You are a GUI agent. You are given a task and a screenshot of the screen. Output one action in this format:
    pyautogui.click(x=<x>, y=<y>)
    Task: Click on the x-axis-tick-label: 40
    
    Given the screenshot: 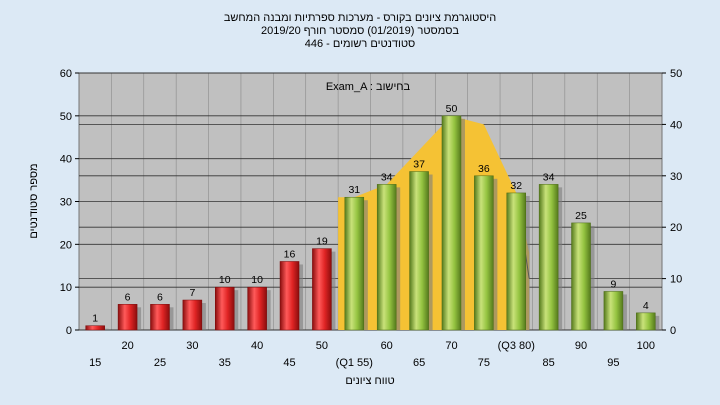 What is the action you would take?
    pyautogui.click(x=257, y=346)
    